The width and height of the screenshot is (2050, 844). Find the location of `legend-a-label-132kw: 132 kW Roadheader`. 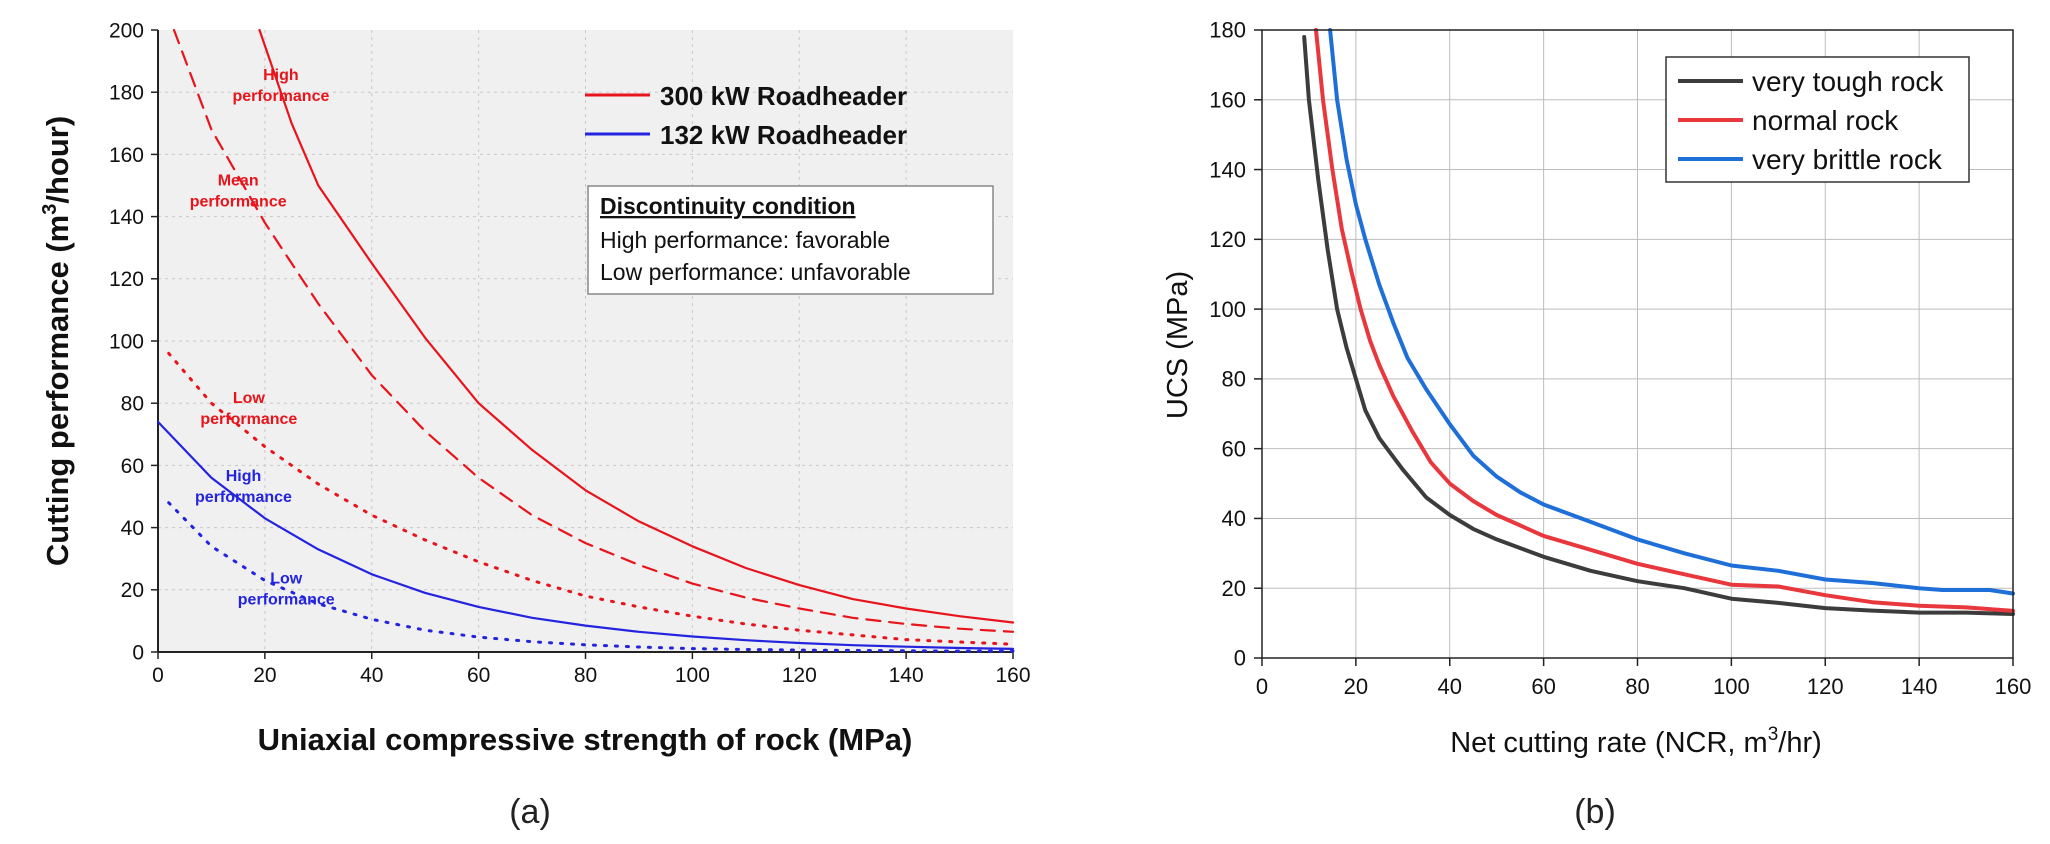

legend-a-label-132kw: 132 kW Roadheader is located at coordinates (783, 135).